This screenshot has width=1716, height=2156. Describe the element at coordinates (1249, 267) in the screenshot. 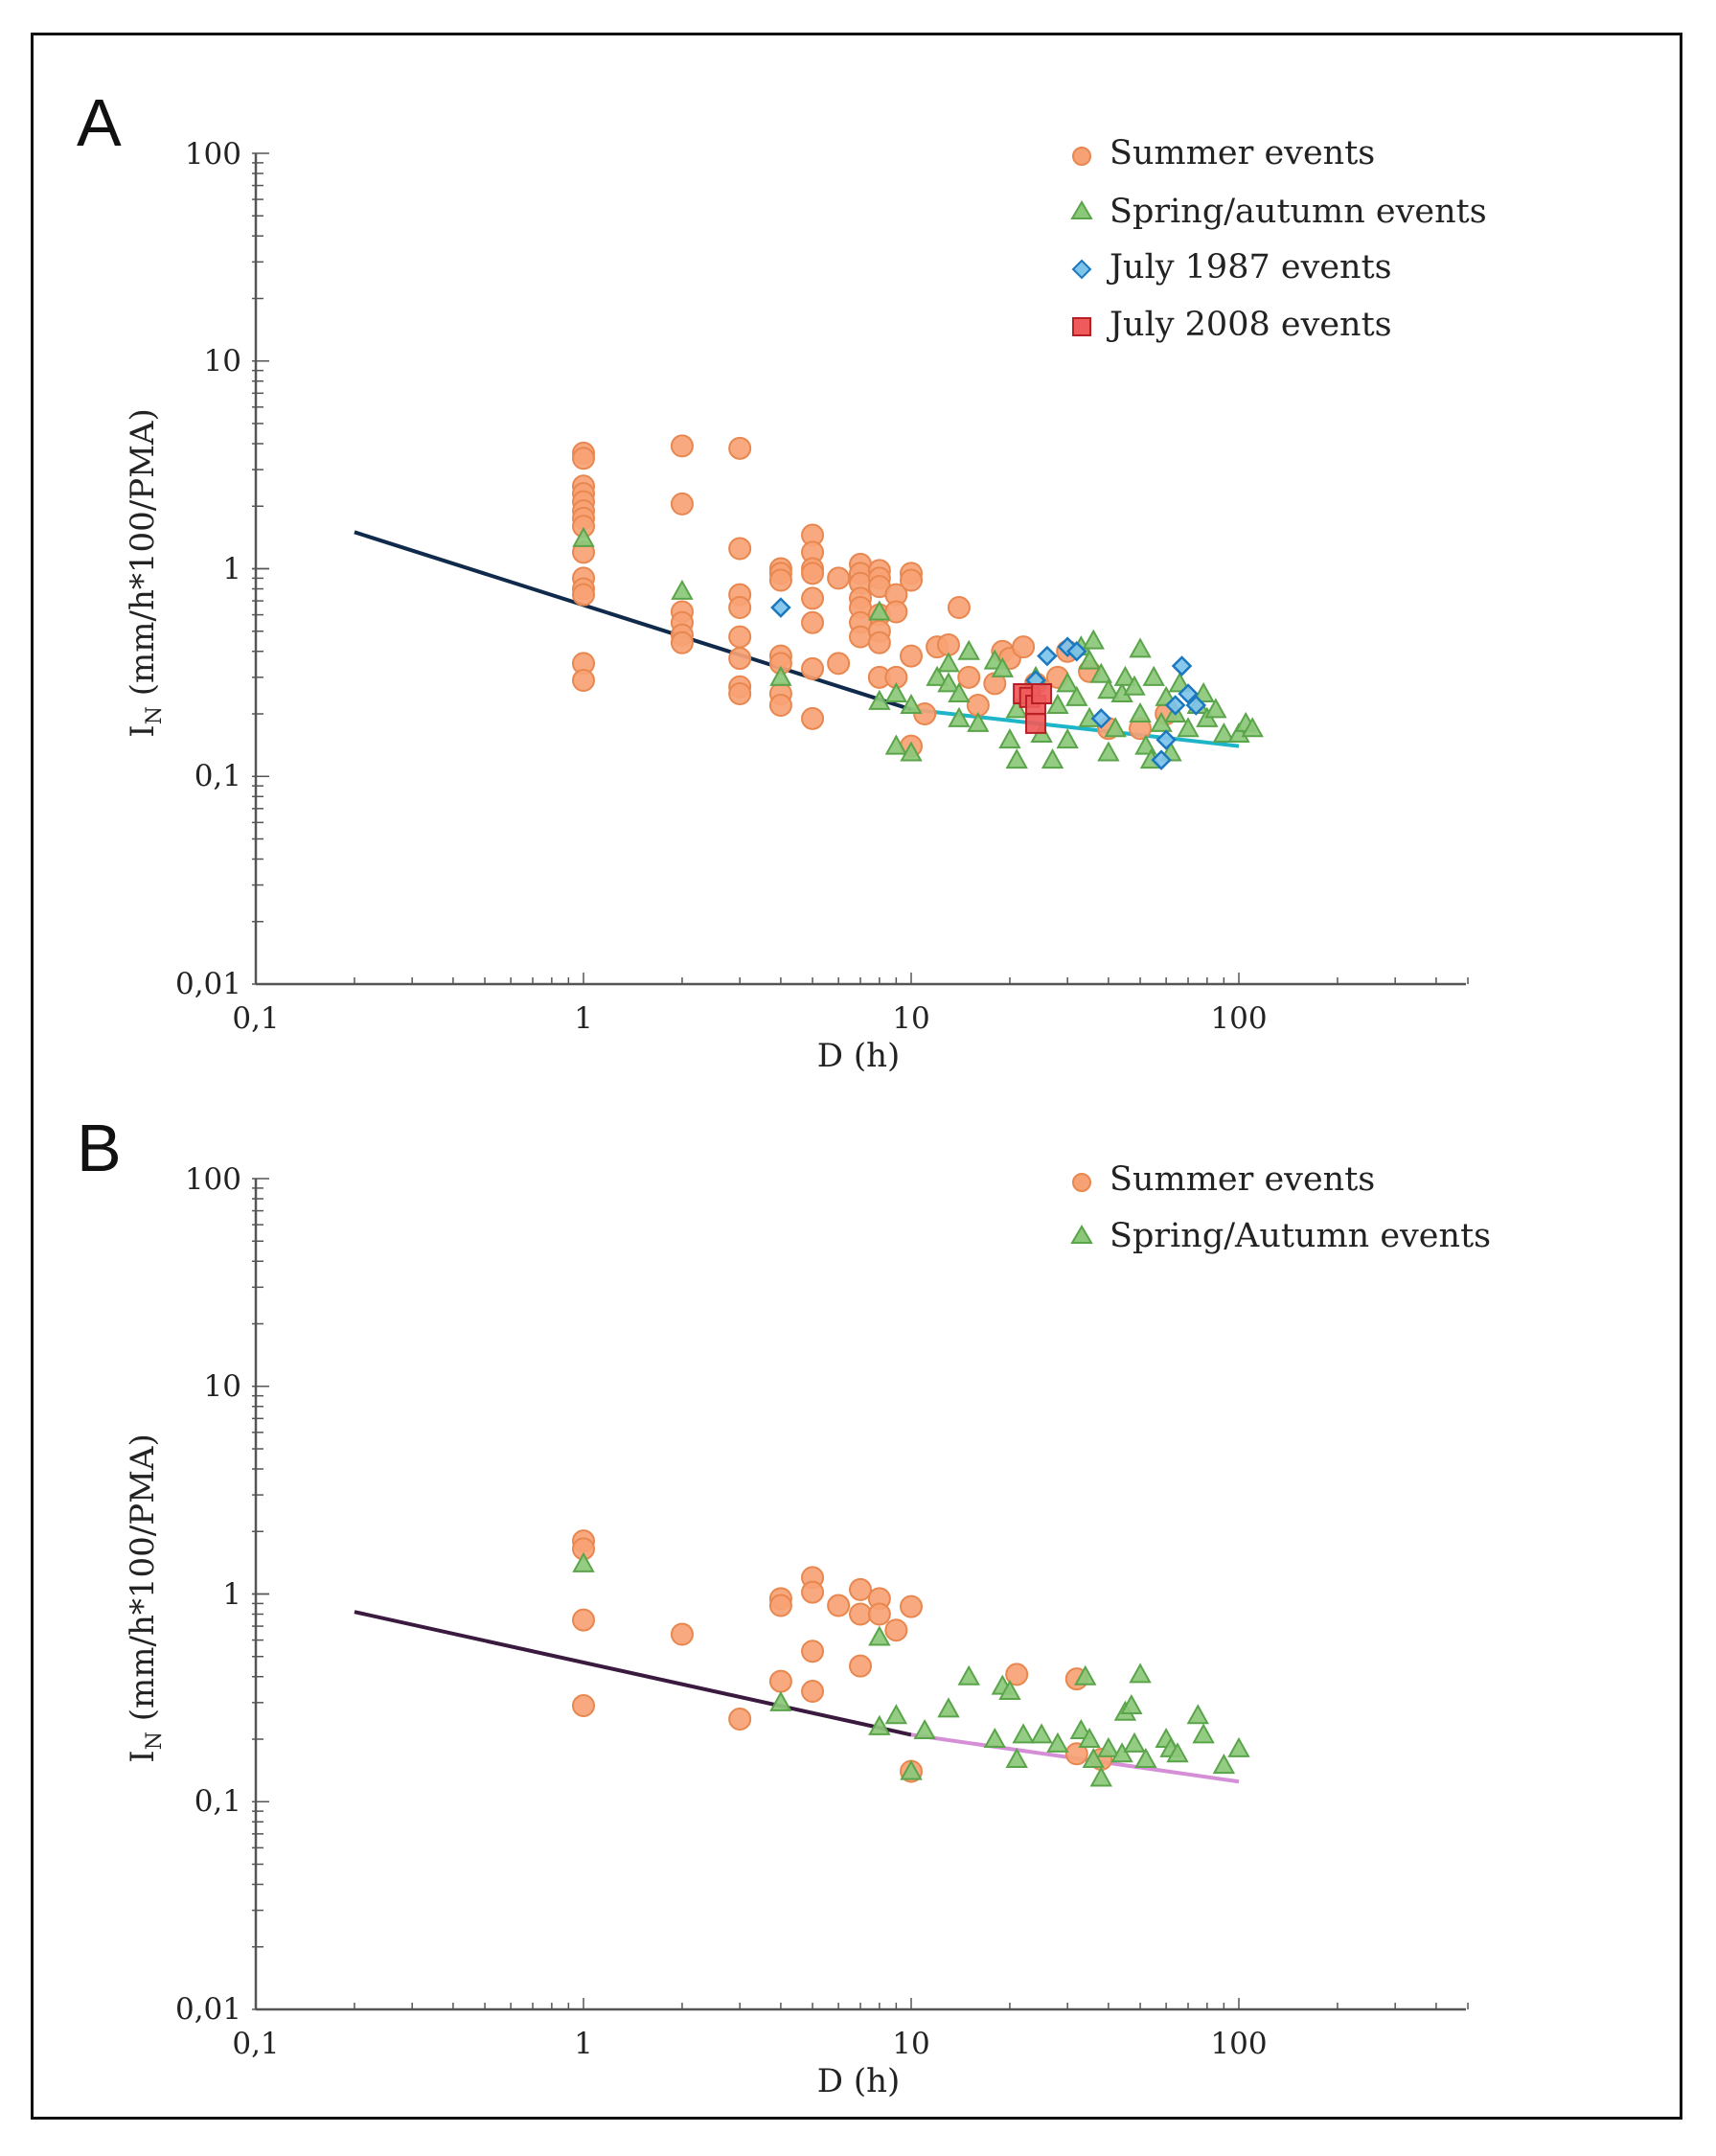

I see `chart-a-legend-label: July 1987 events` at that location.